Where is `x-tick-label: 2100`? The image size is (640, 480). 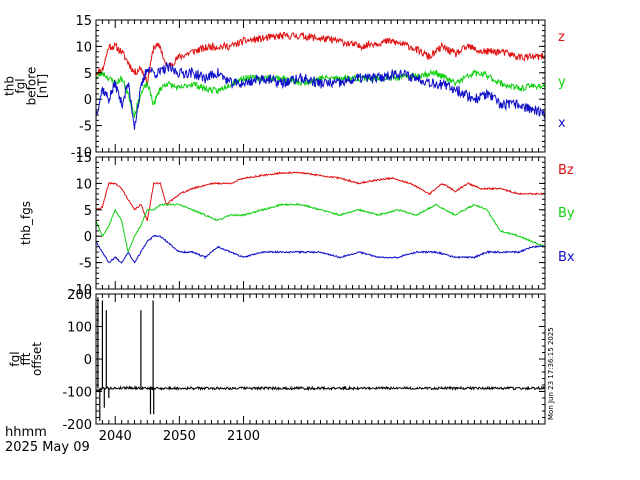
x-tick-label: 2100 is located at coordinates (243, 436).